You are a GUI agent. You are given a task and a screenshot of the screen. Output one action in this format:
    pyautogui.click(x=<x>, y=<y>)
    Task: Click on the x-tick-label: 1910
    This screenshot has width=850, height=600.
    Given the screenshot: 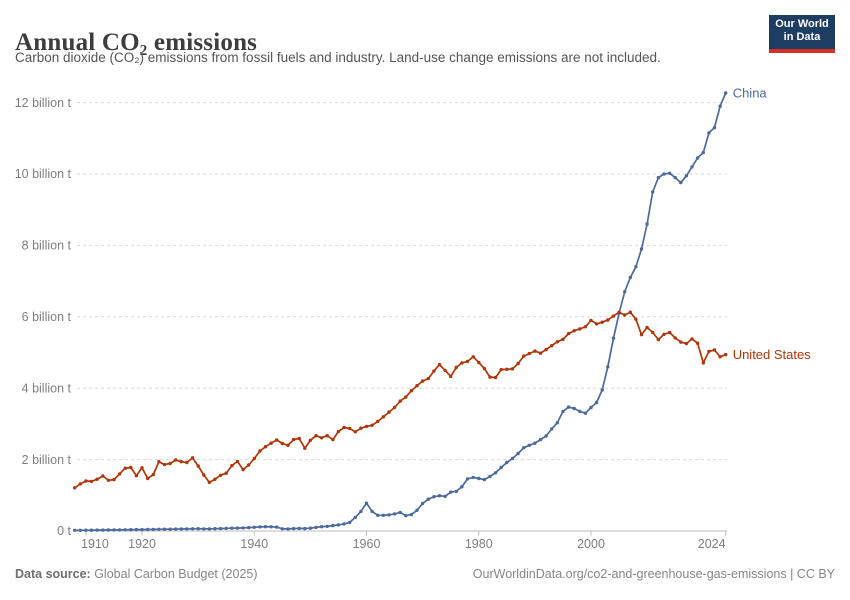 What is the action you would take?
    pyautogui.click(x=95, y=544)
    